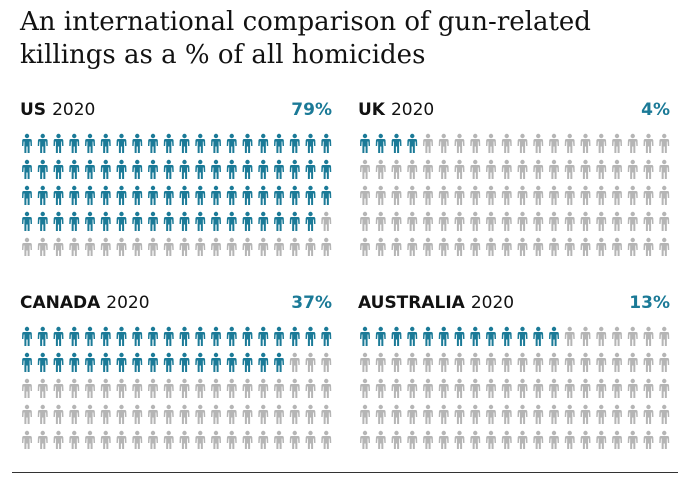 The height and width of the screenshot is (477, 685). Describe the element at coordinates (176, 305) in the screenshot. I see `panel-header: CANADA 2020 37%` at that location.